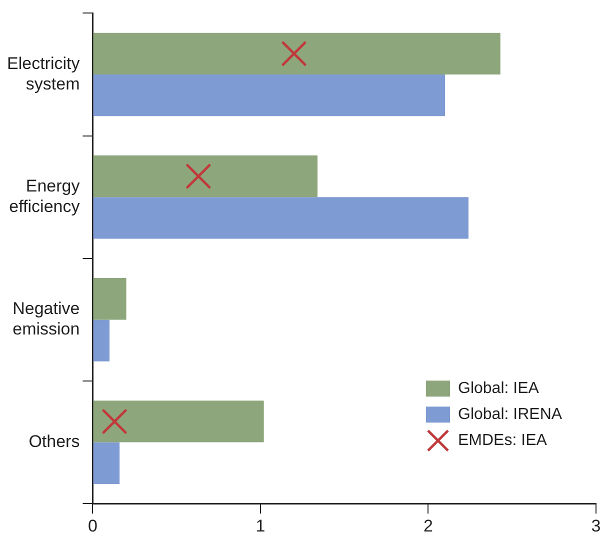 The image size is (606, 544). I want to click on legend-label: EMDEs: IEA, so click(503, 441).